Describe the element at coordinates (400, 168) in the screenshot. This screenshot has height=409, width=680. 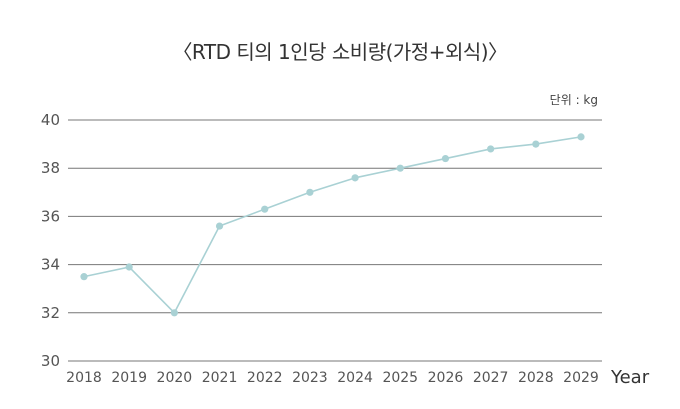
I see `data-point-2025` at that location.